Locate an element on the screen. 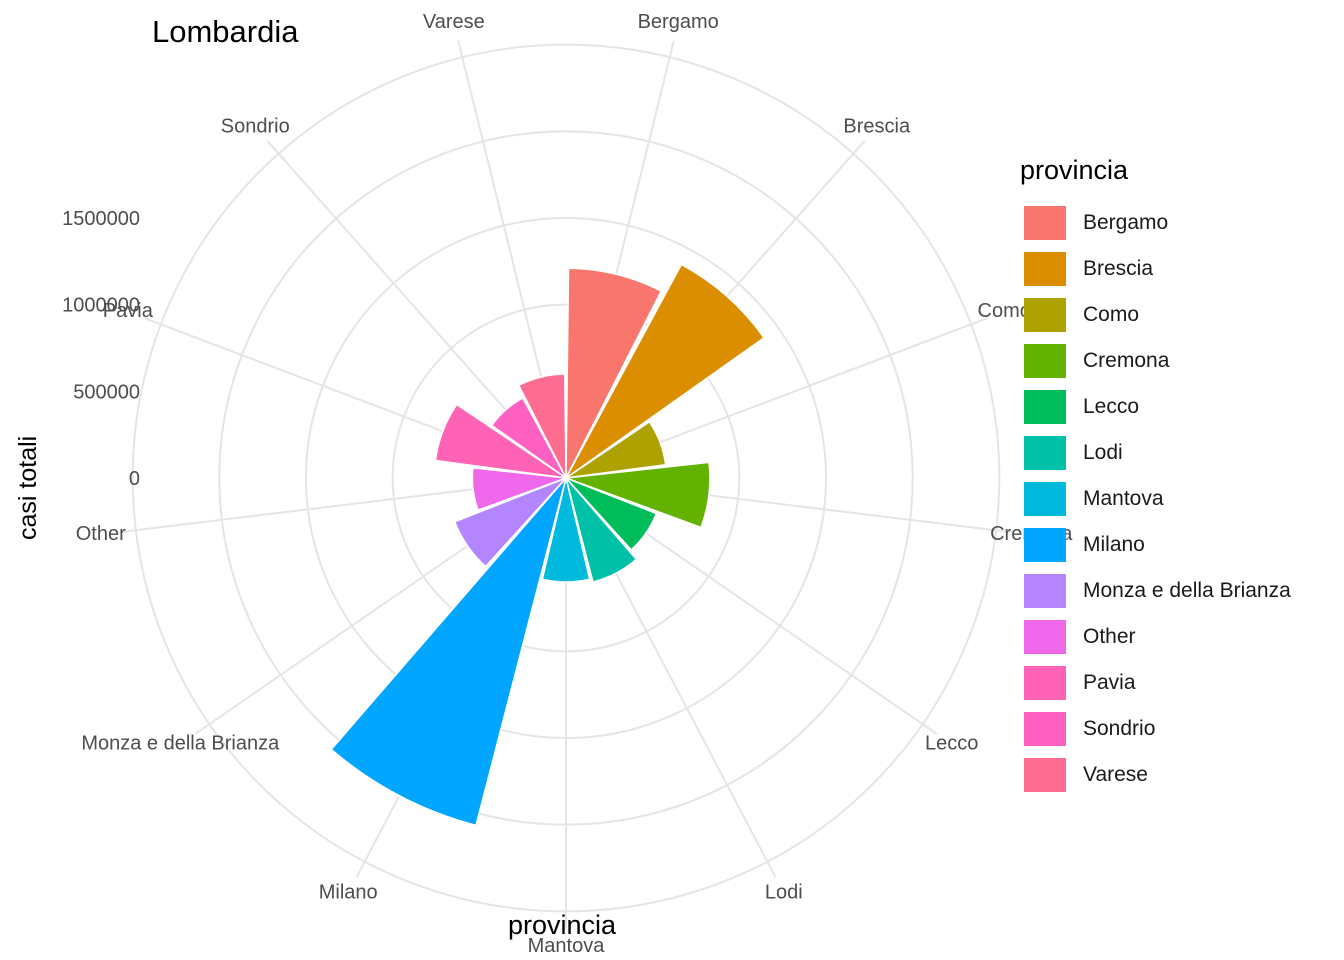 This screenshot has width=1344, height=960. legend-label: Brescia is located at coordinates (1118, 268).